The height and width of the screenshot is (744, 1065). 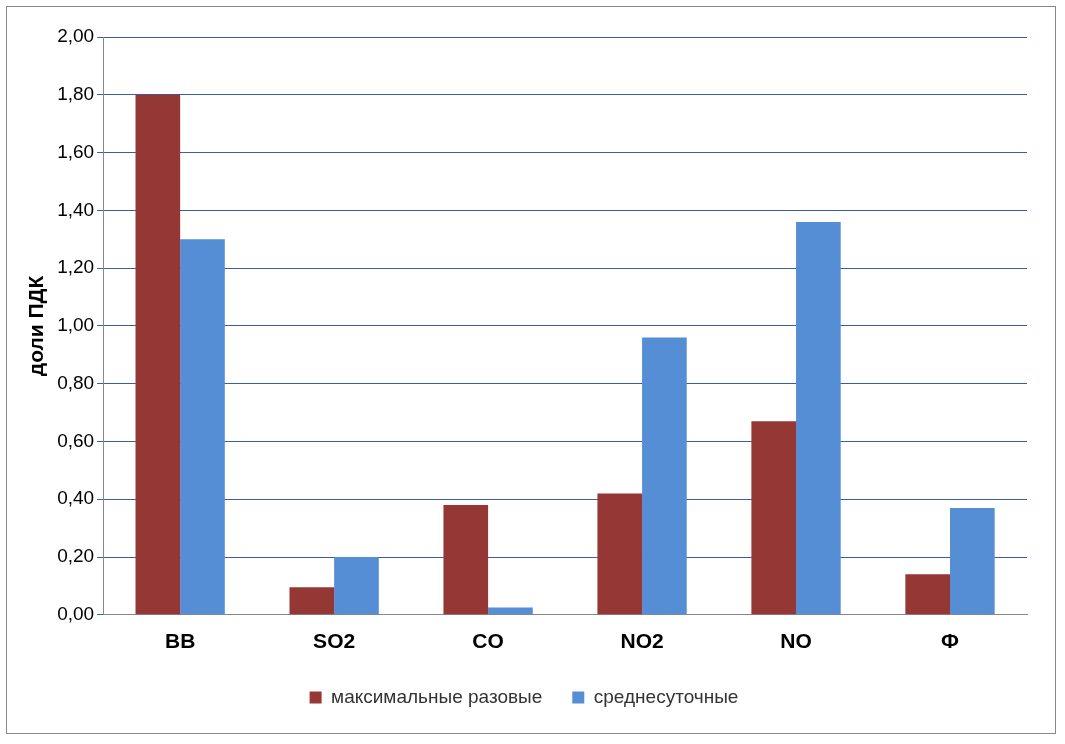 What do you see at coordinates (36, 326) in the screenshot?
I see `y-axis-title: доли ПДК` at bounding box center [36, 326].